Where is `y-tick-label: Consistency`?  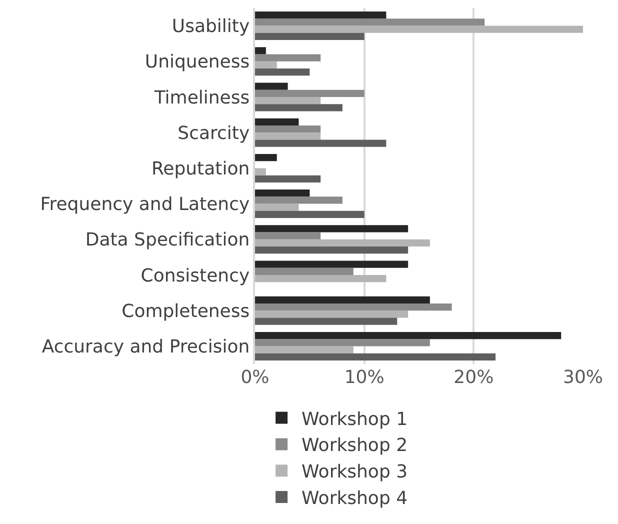
y-tick-label: Consistency is located at coordinates (195, 275).